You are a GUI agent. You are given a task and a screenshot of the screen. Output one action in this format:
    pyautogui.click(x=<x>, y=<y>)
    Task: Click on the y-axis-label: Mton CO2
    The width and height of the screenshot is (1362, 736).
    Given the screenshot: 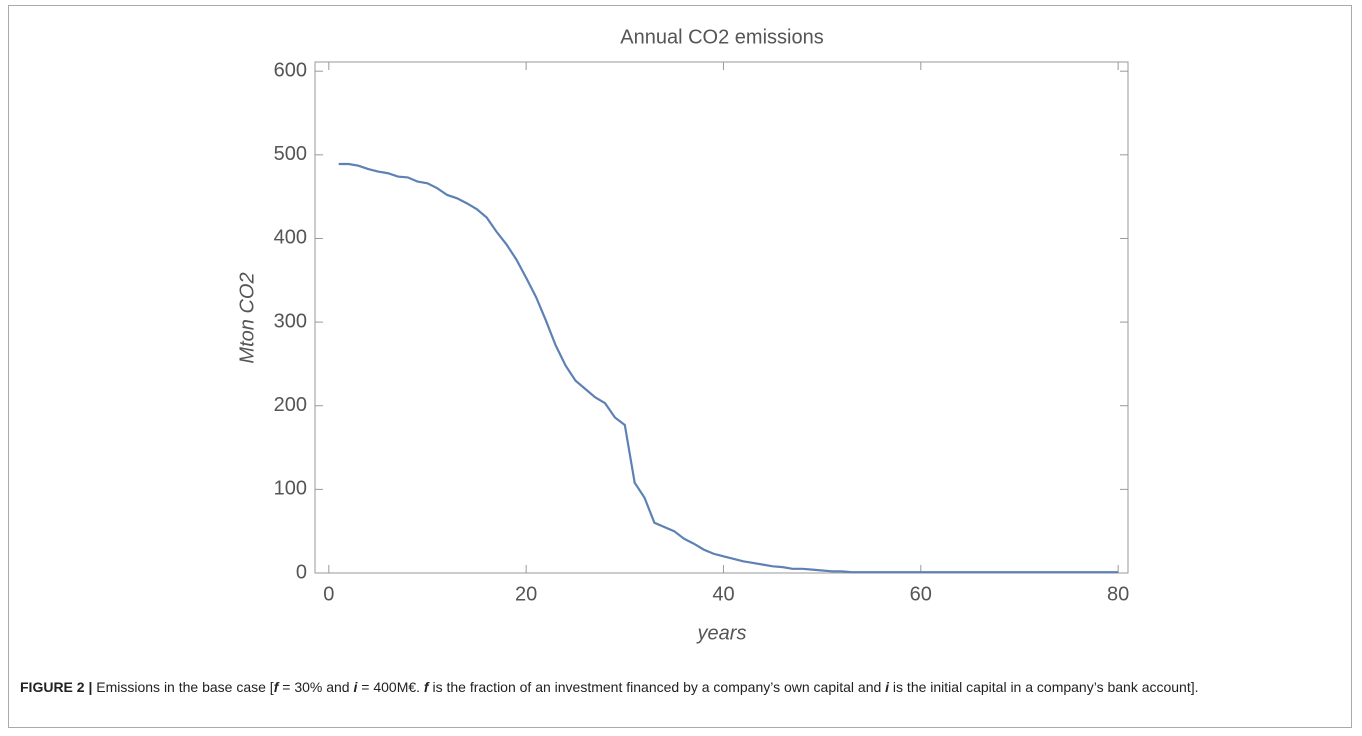 What is the action you would take?
    pyautogui.click(x=247, y=317)
    